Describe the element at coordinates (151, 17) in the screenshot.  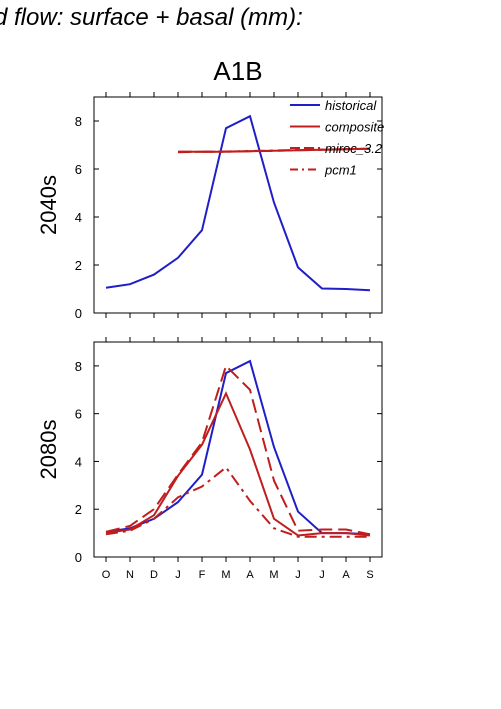
I see `page-title: d flow: surface + basal (mm):` at that location.